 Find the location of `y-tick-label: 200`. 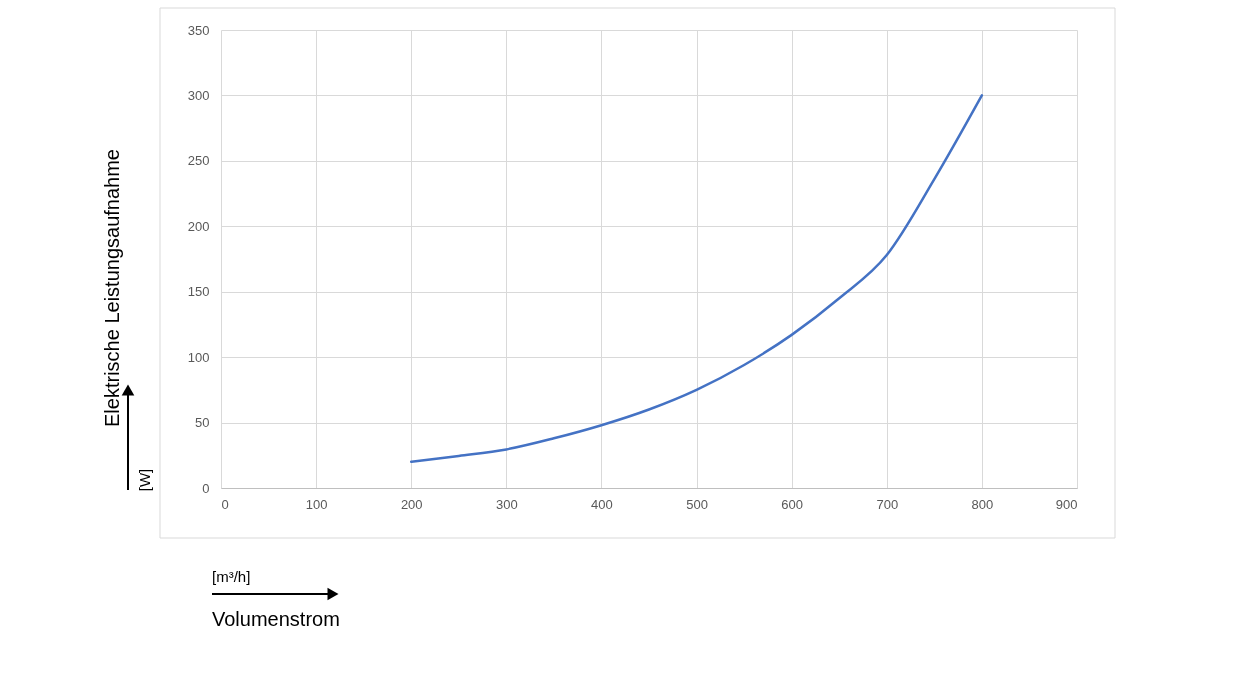

y-tick-label: 200 is located at coordinates (198, 226).